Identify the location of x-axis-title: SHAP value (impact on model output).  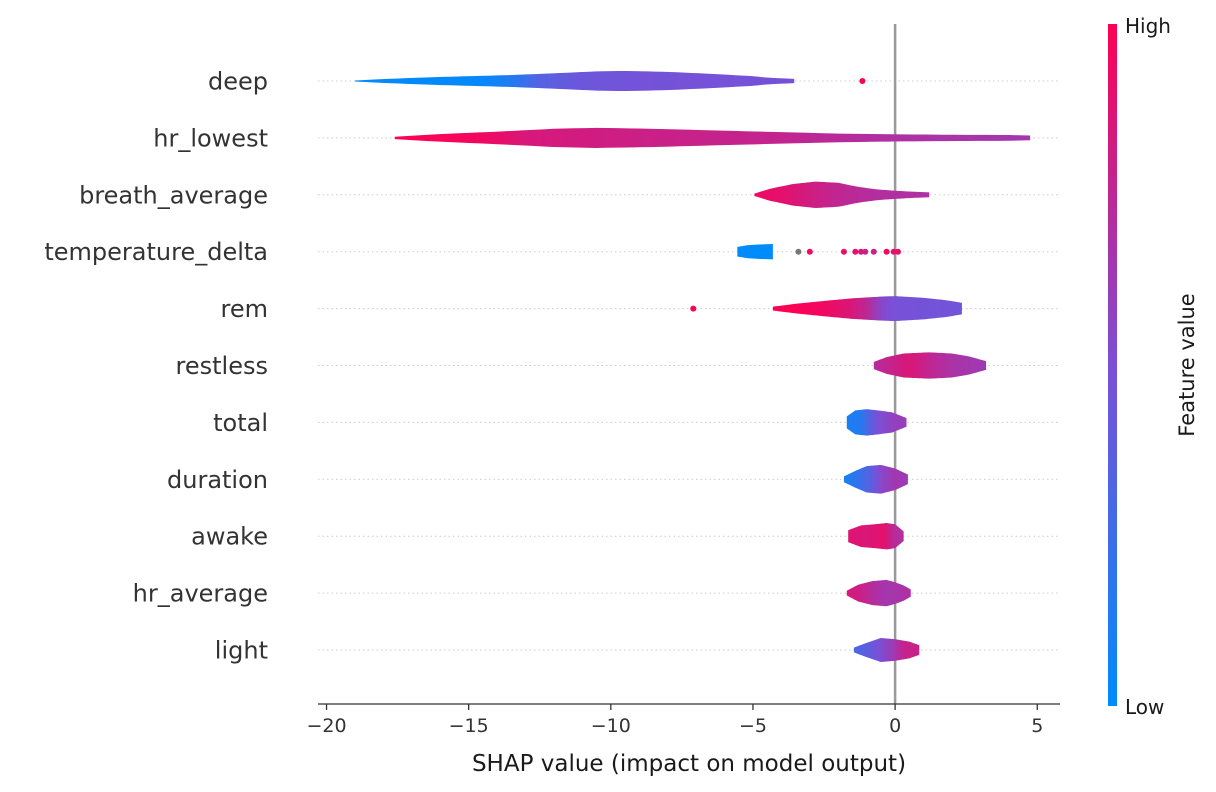
(689, 764).